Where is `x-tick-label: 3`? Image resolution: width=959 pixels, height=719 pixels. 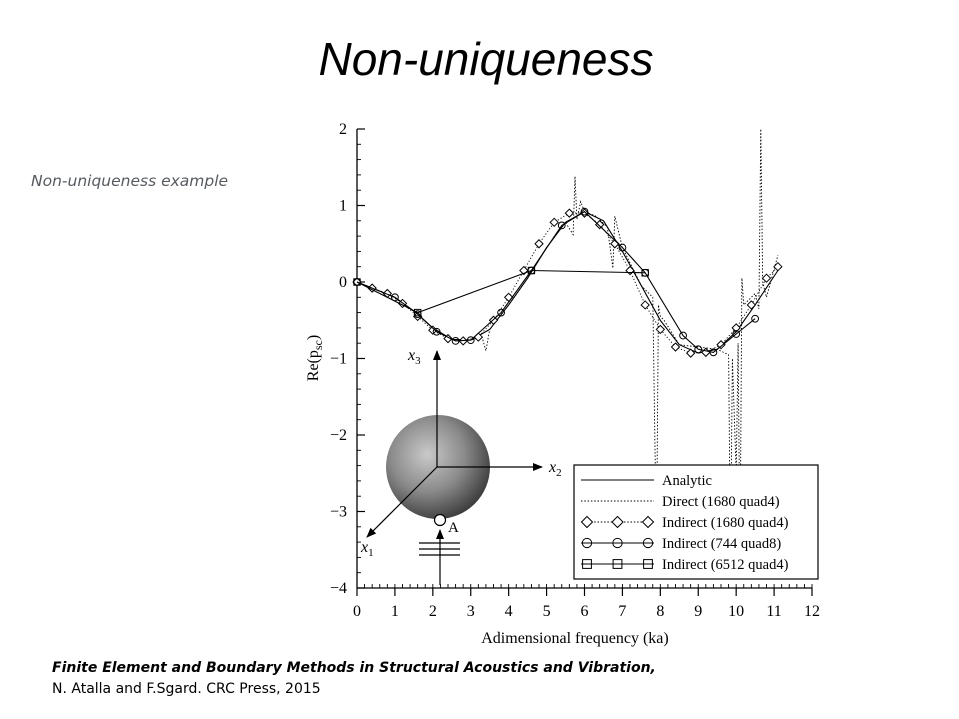
x-tick-label: 3 is located at coordinates (471, 611).